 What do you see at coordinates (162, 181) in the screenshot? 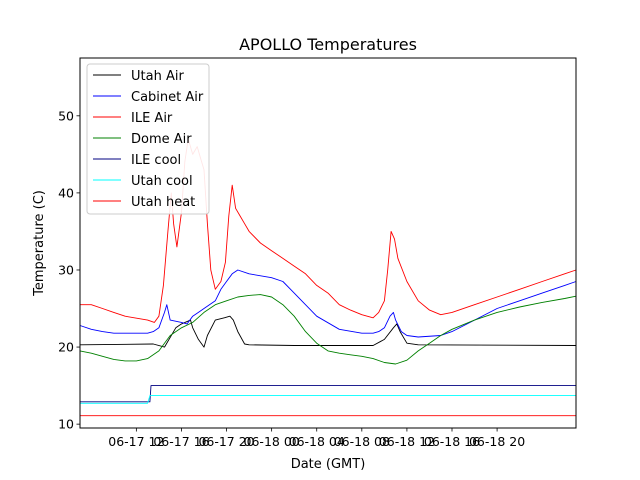
I see `legend-label: Utah cool` at bounding box center [162, 181].